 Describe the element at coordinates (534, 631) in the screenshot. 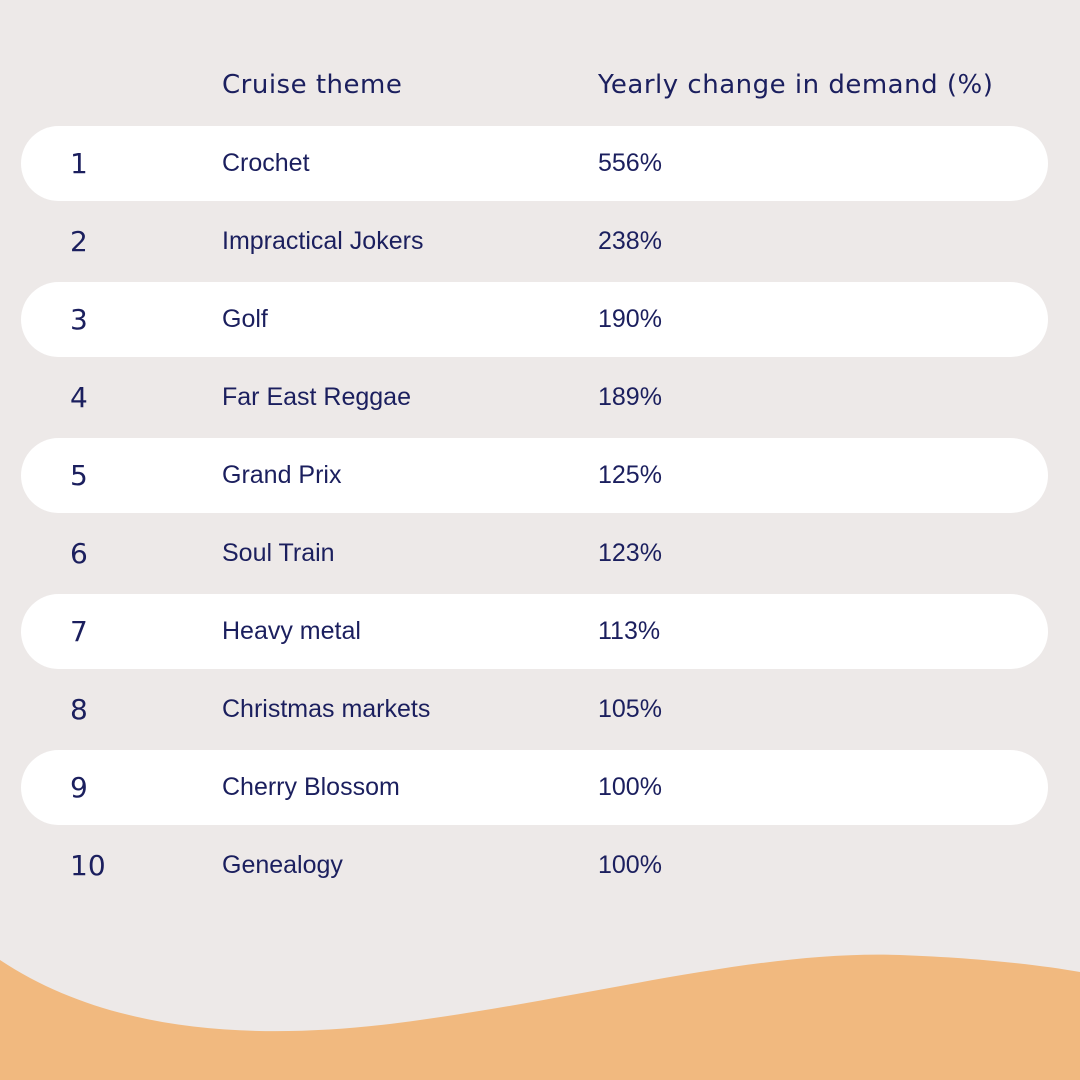

I see `table-row: 7 Heavy metal 113%` at that location.